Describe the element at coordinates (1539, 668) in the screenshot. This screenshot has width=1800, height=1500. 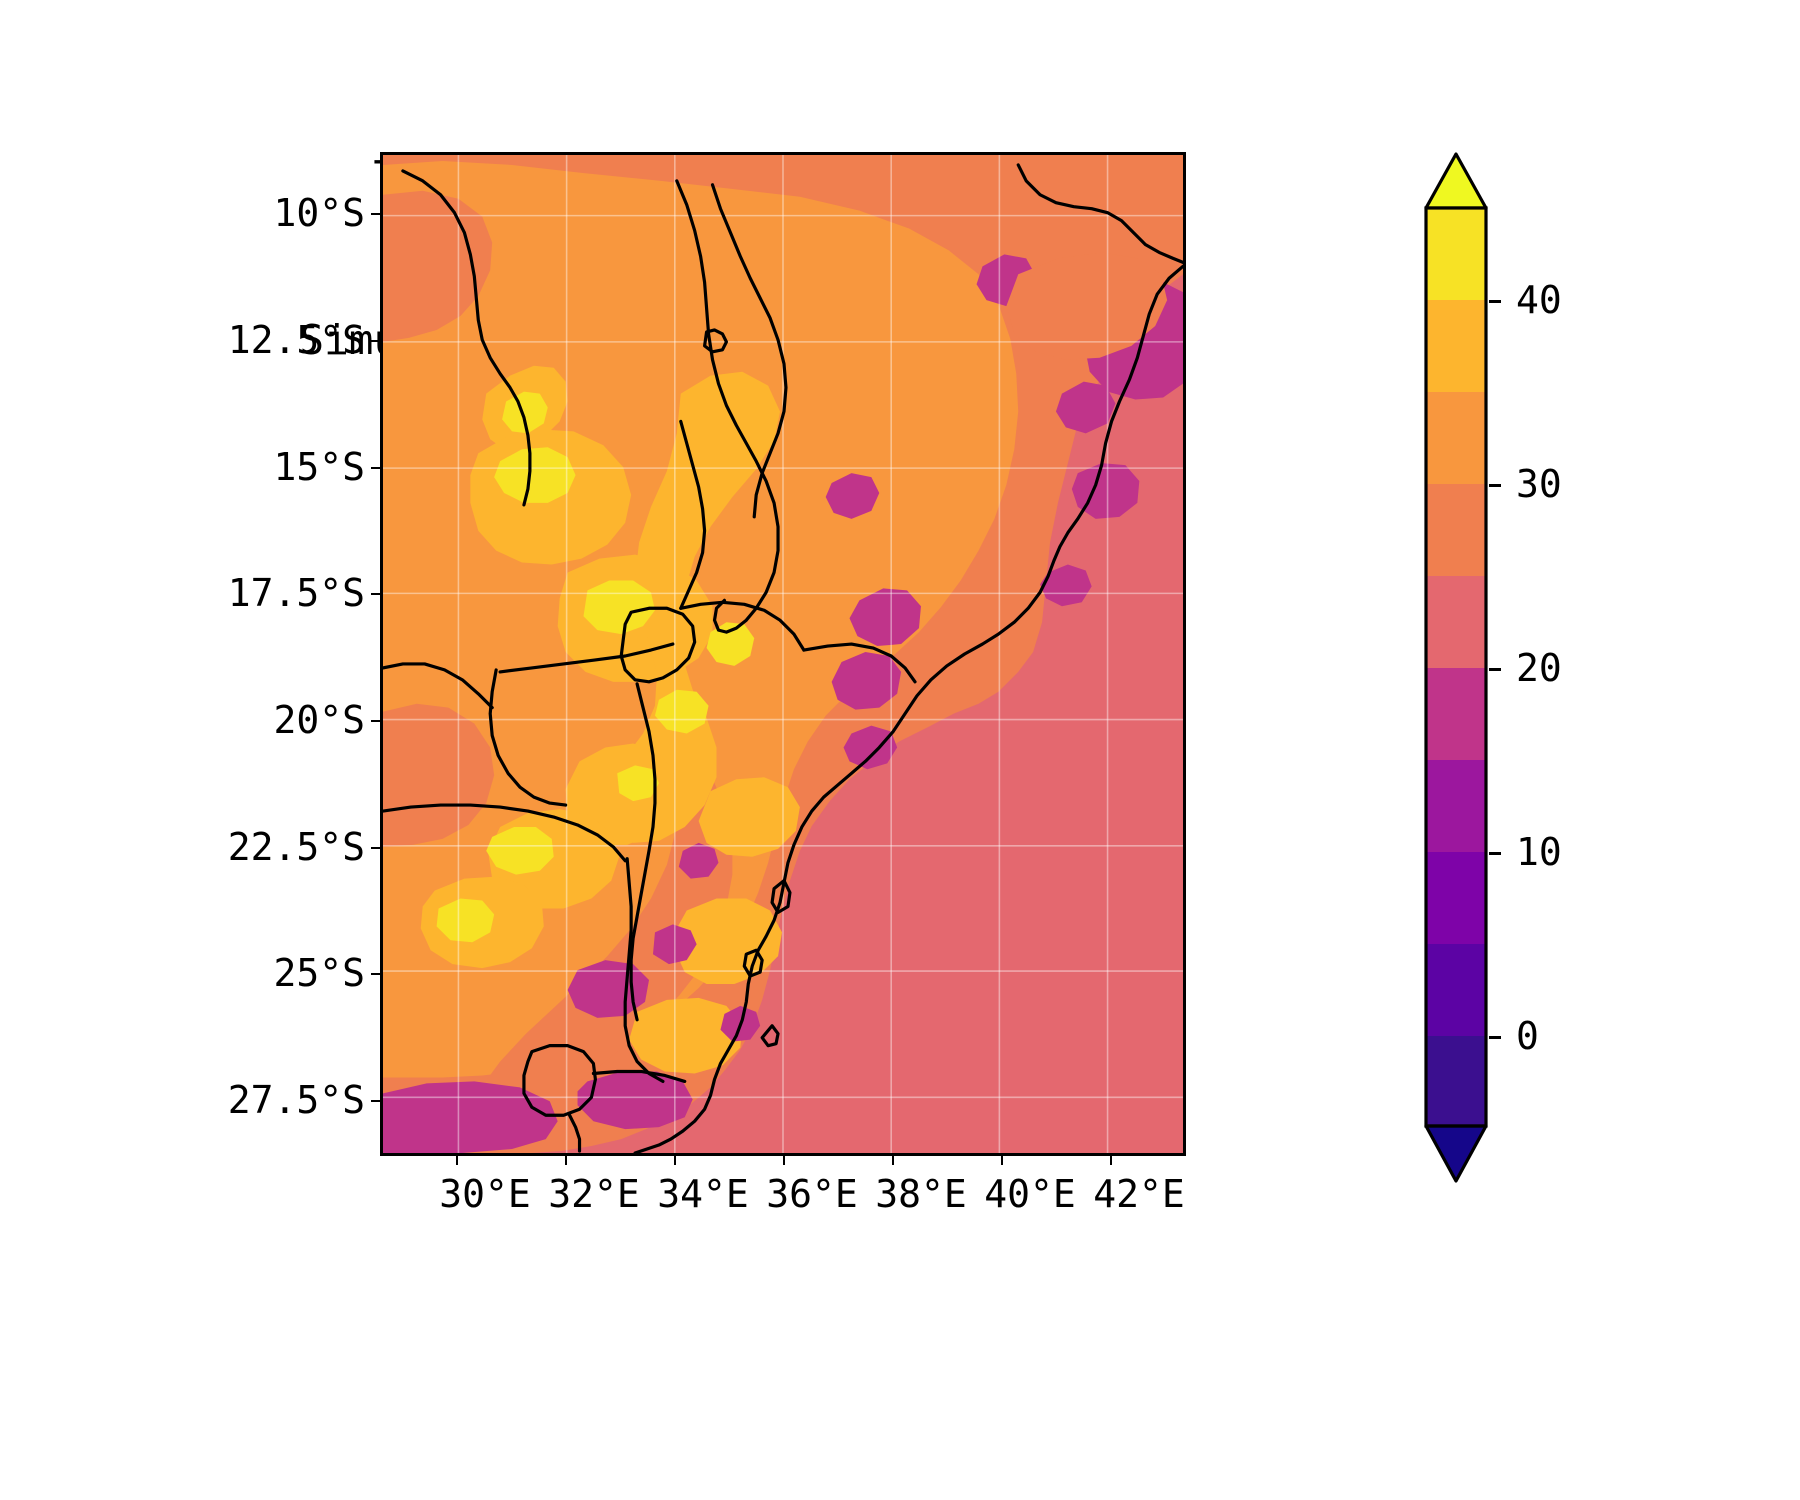
I see `colorbar-tick-label-20: 20` at that location.